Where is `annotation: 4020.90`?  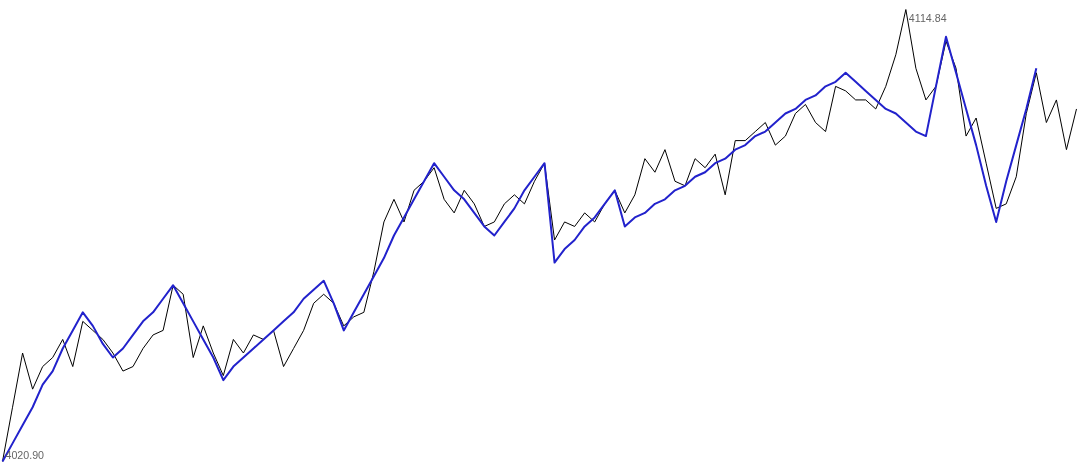
annotation: 4020.90 is located at coordinates (25, 455).